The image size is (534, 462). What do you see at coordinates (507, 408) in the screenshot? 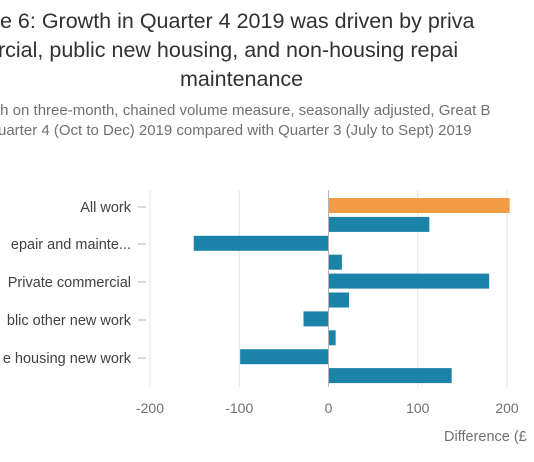
I see `x-tick-label-4: 200` at bounding box center [507, 408].